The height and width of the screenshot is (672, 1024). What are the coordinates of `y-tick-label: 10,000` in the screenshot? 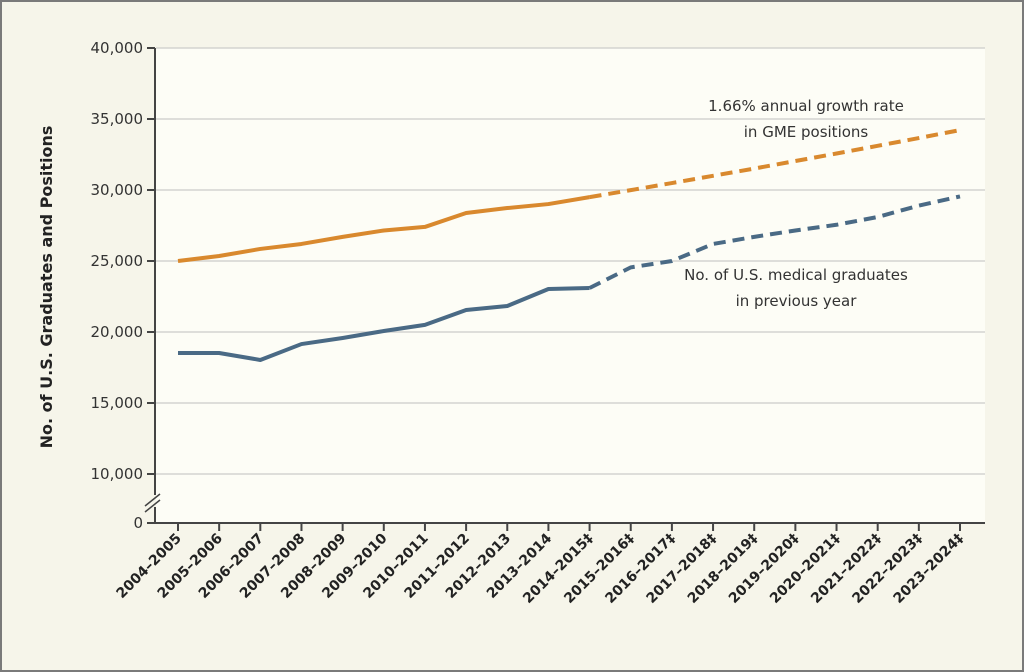 It's located at (117, 474).